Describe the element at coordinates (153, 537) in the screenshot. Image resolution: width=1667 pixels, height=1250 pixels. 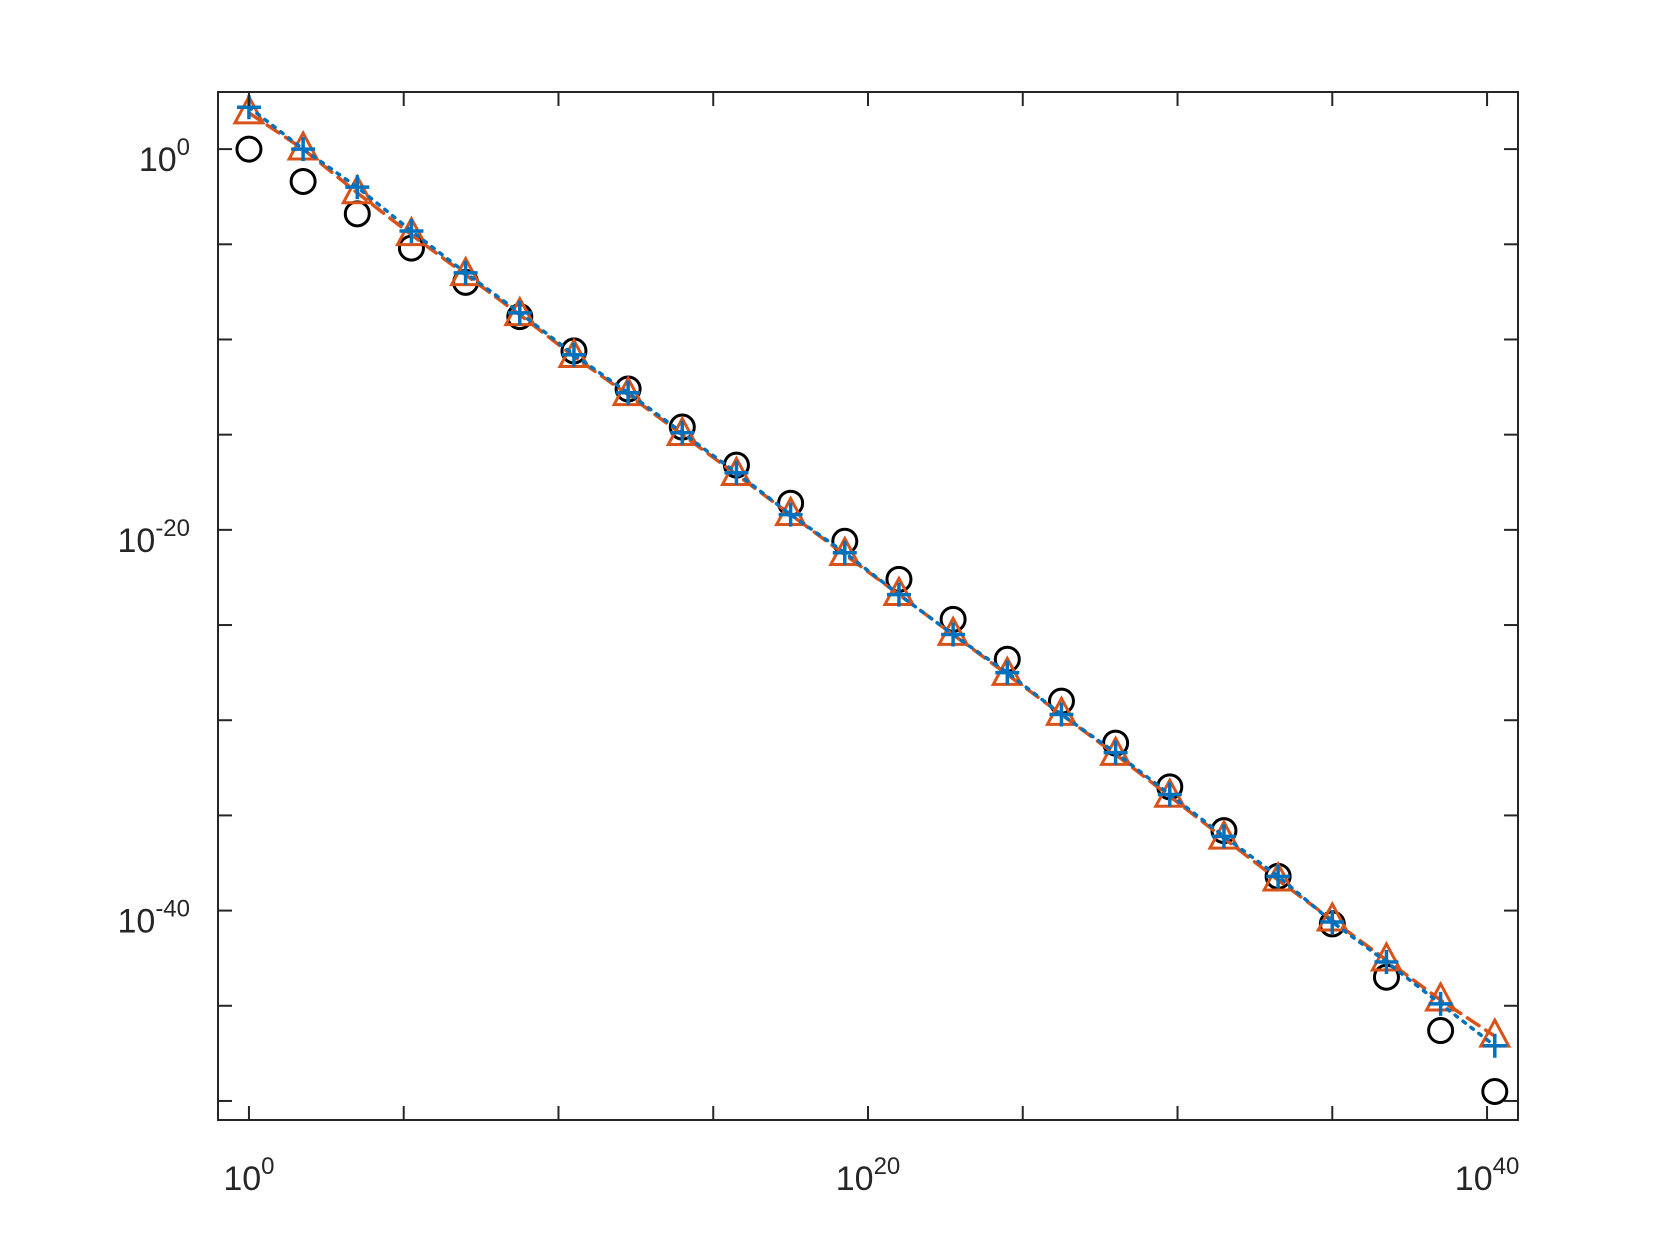
I see `y-tick-label: 10-20` at that location.